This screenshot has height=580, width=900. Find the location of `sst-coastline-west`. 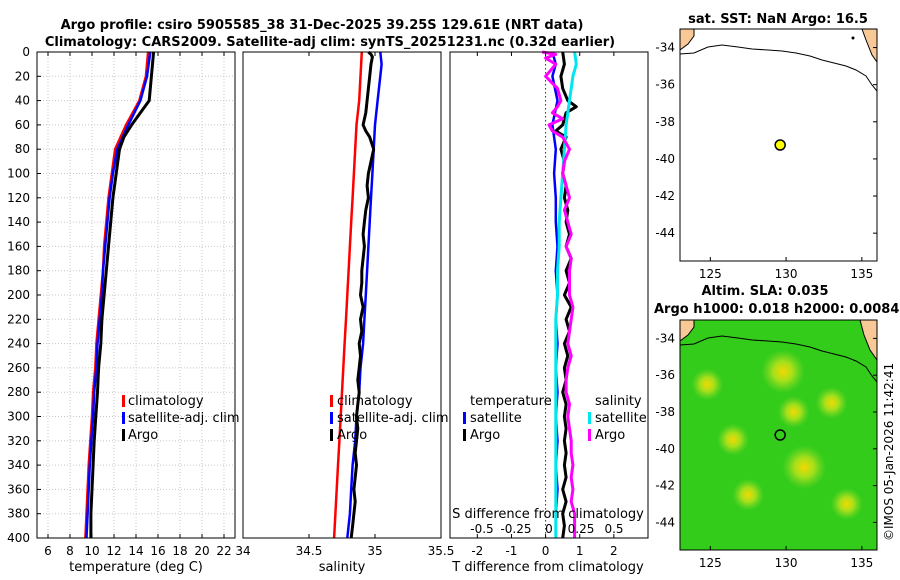

sst-coastline-west is located at coordinates (687, 40).